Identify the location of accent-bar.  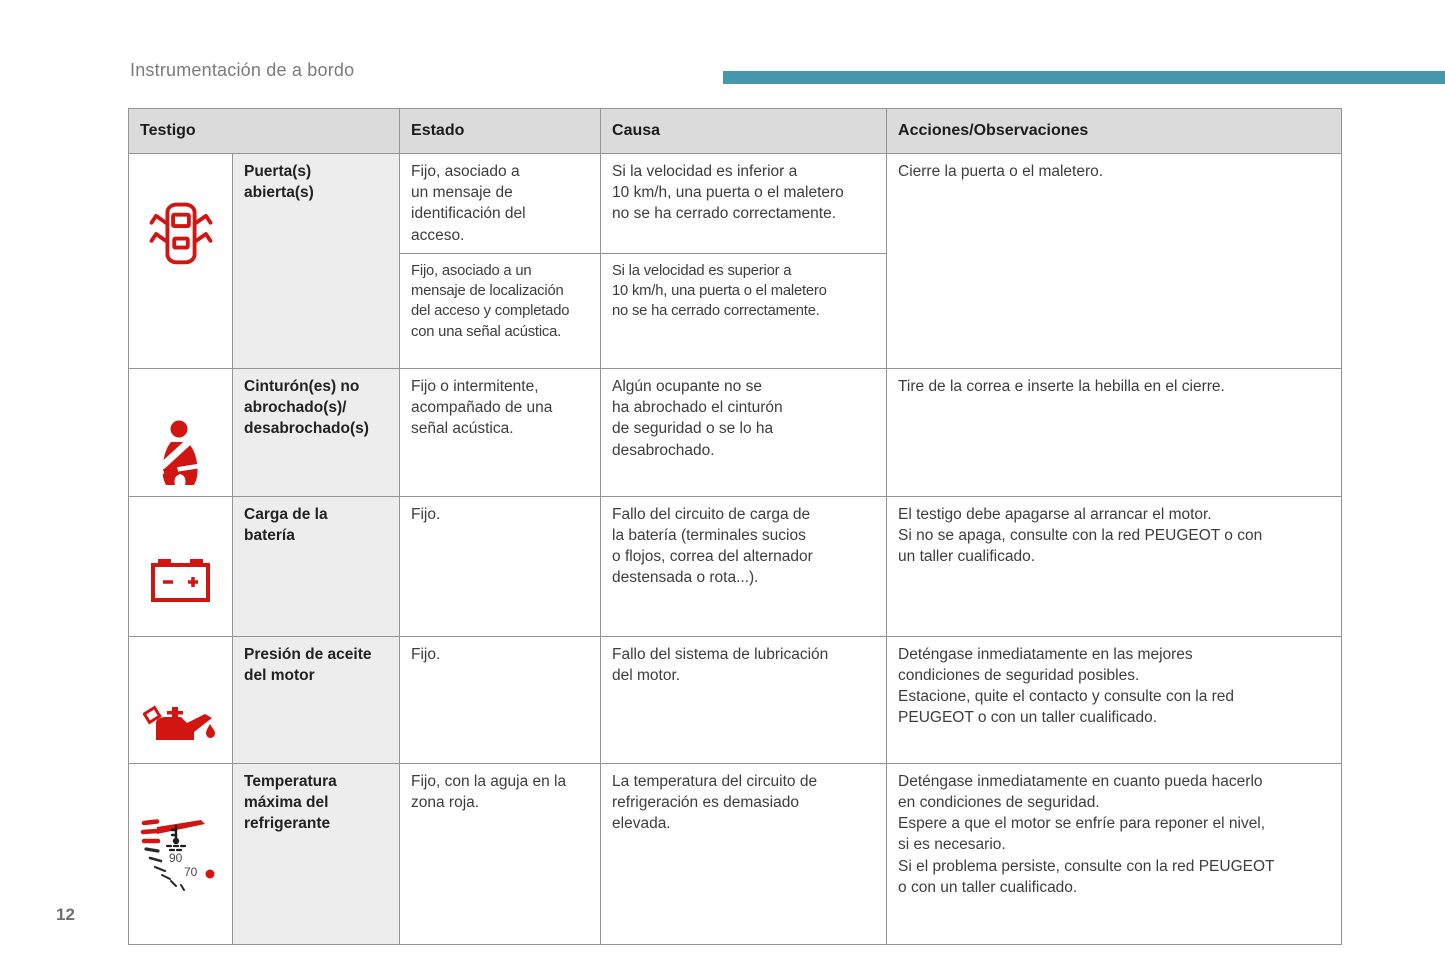
(1084, 77).